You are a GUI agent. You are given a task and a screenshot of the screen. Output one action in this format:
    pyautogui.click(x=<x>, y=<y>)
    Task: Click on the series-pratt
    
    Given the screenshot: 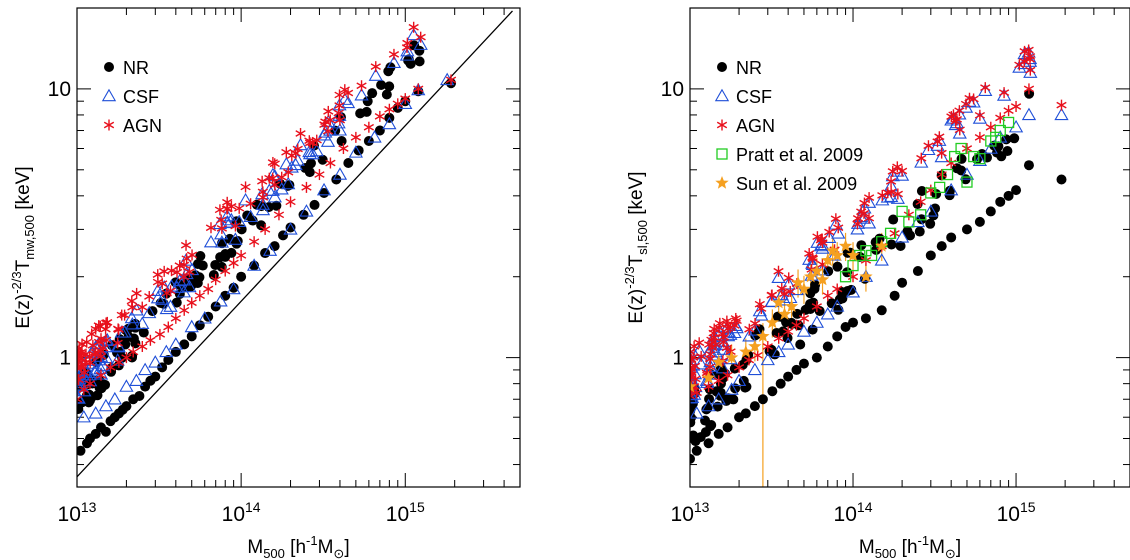 What is the action you would take?
    pyautogui.click(x=927, y=199)
    